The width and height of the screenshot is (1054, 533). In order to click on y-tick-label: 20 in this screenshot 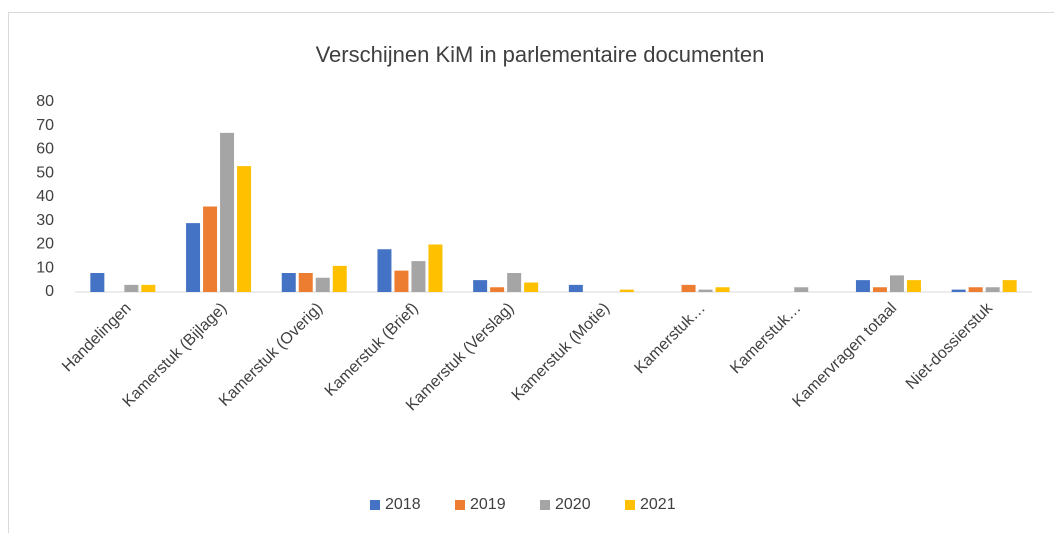, I will do `click(45, 244)`.